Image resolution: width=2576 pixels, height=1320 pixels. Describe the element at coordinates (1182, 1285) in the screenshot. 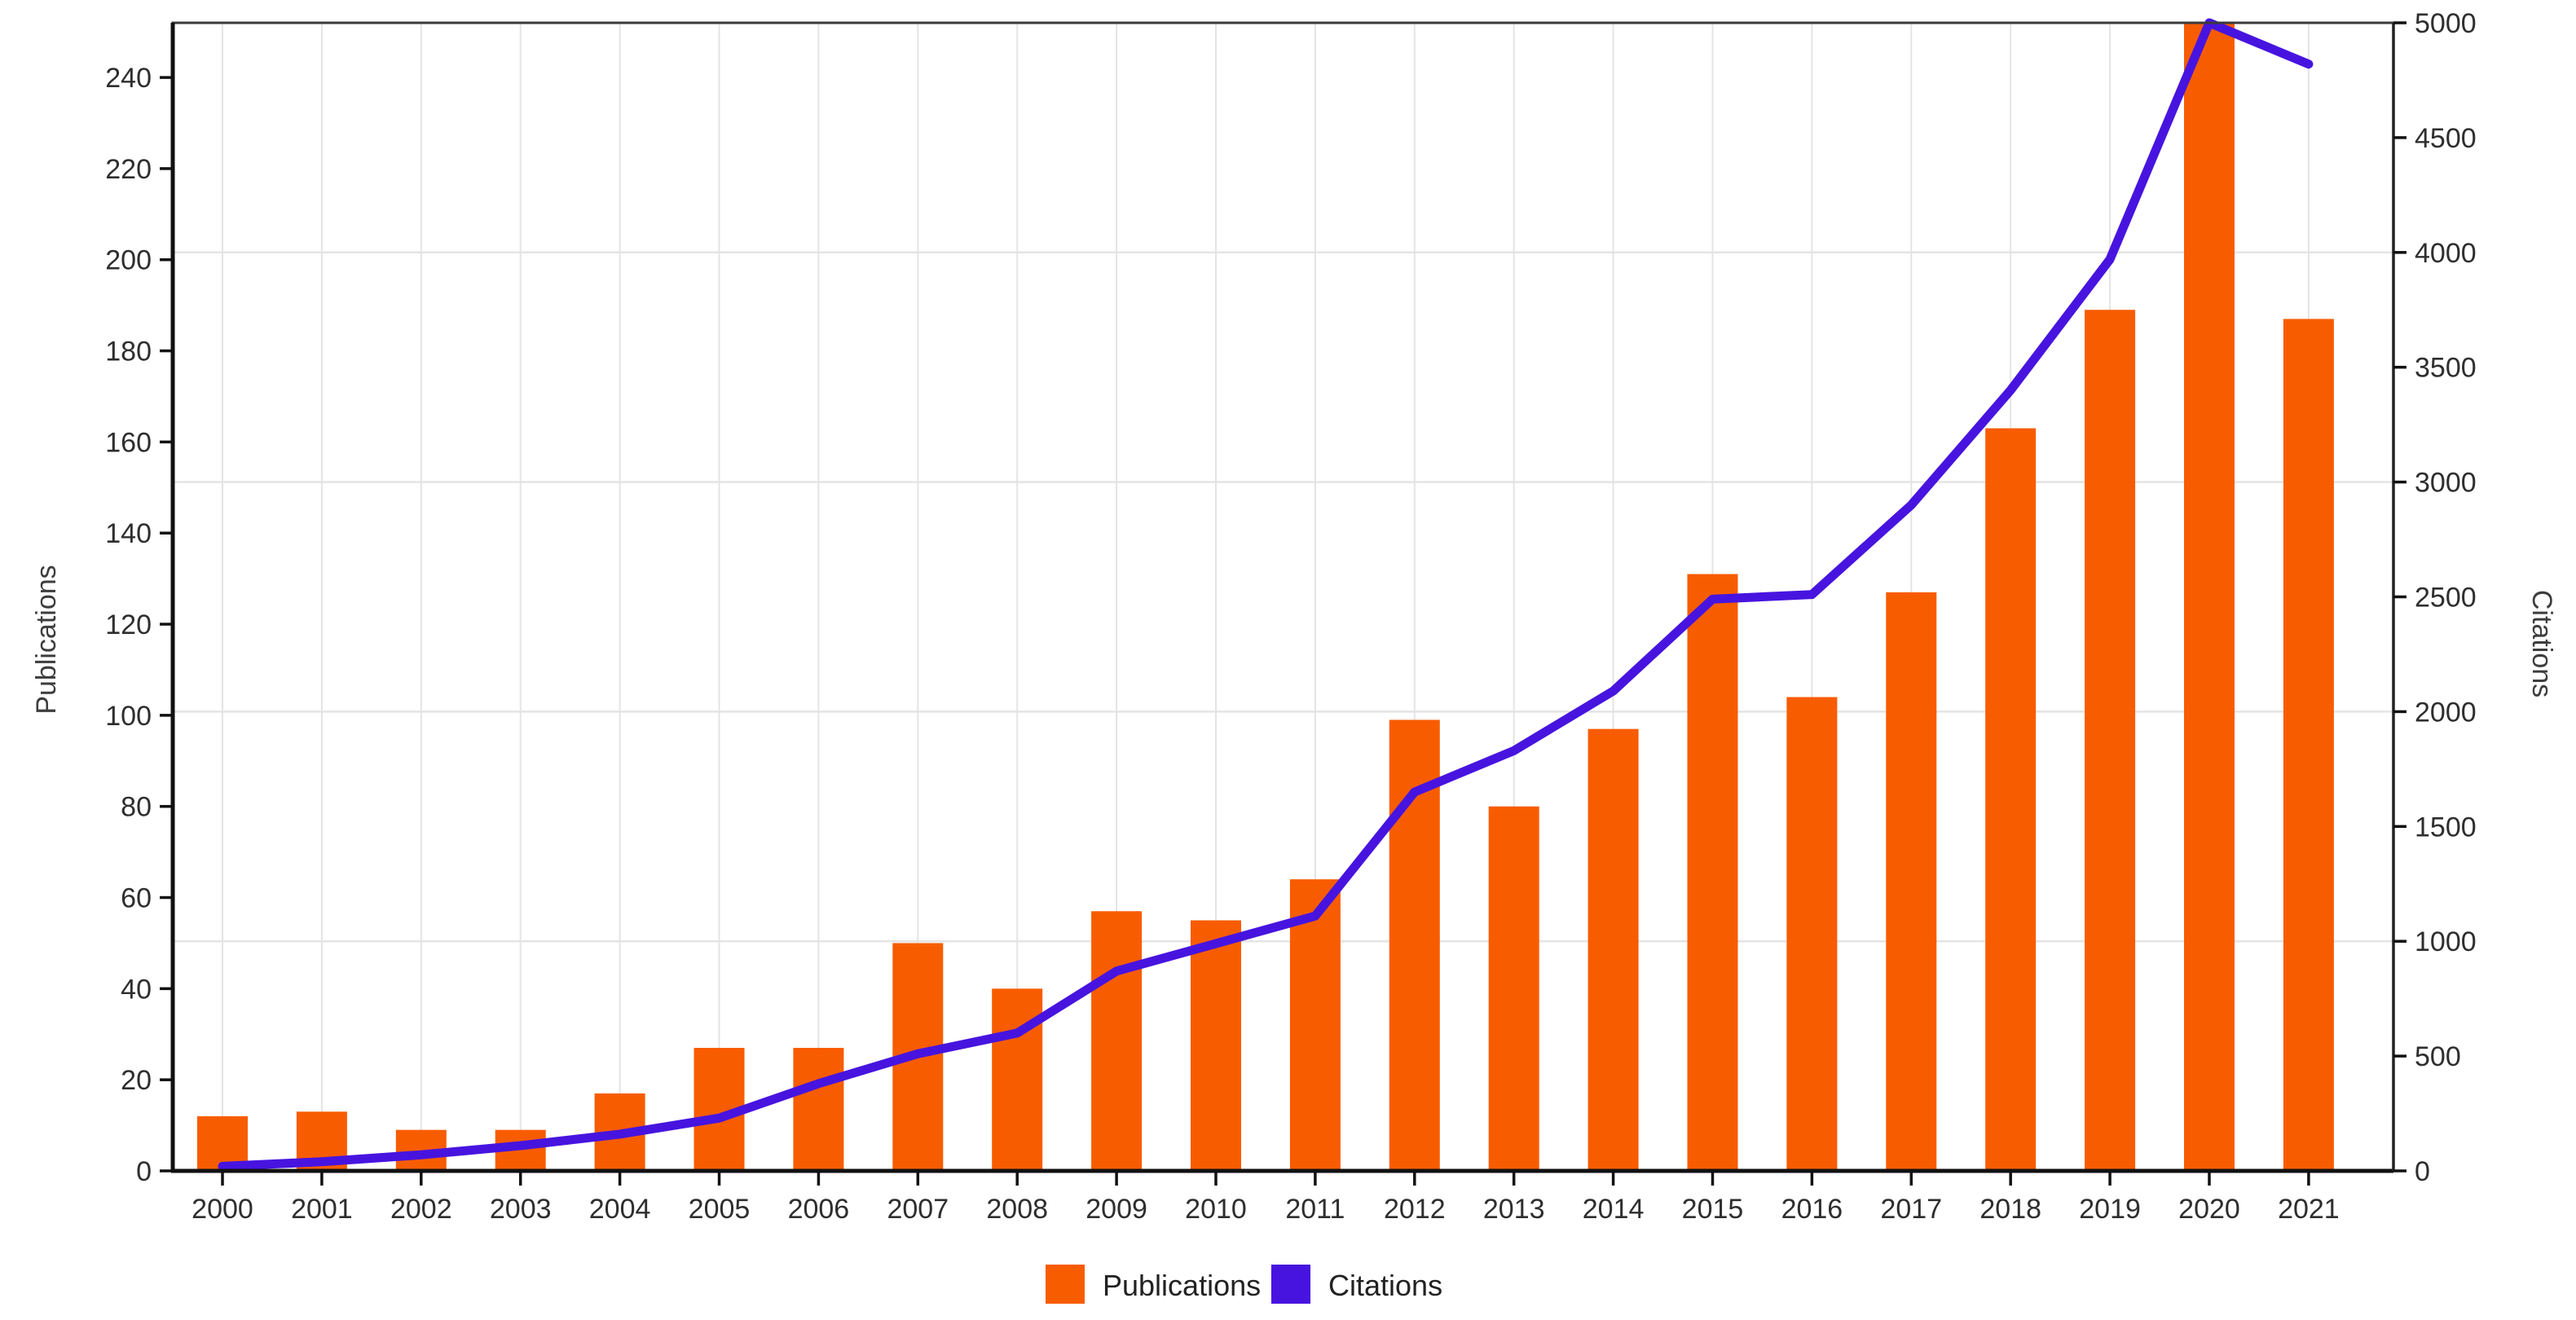

I see `legend-label-publications: Publications` at that location.